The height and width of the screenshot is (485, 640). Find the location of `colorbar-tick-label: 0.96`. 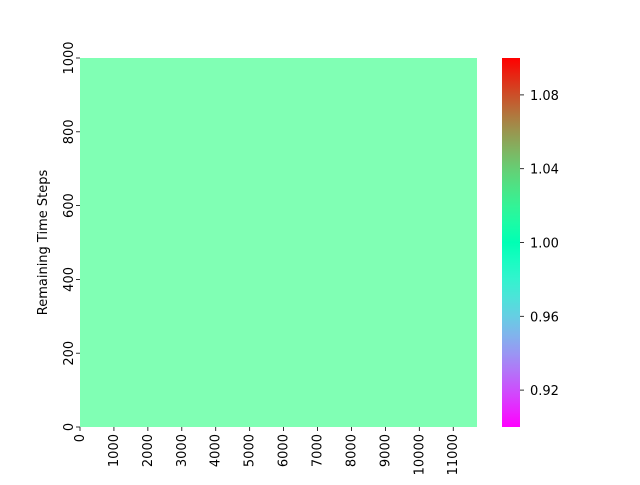

colorbar-tick-label: 0.96 is located at coordinates (544, 317).